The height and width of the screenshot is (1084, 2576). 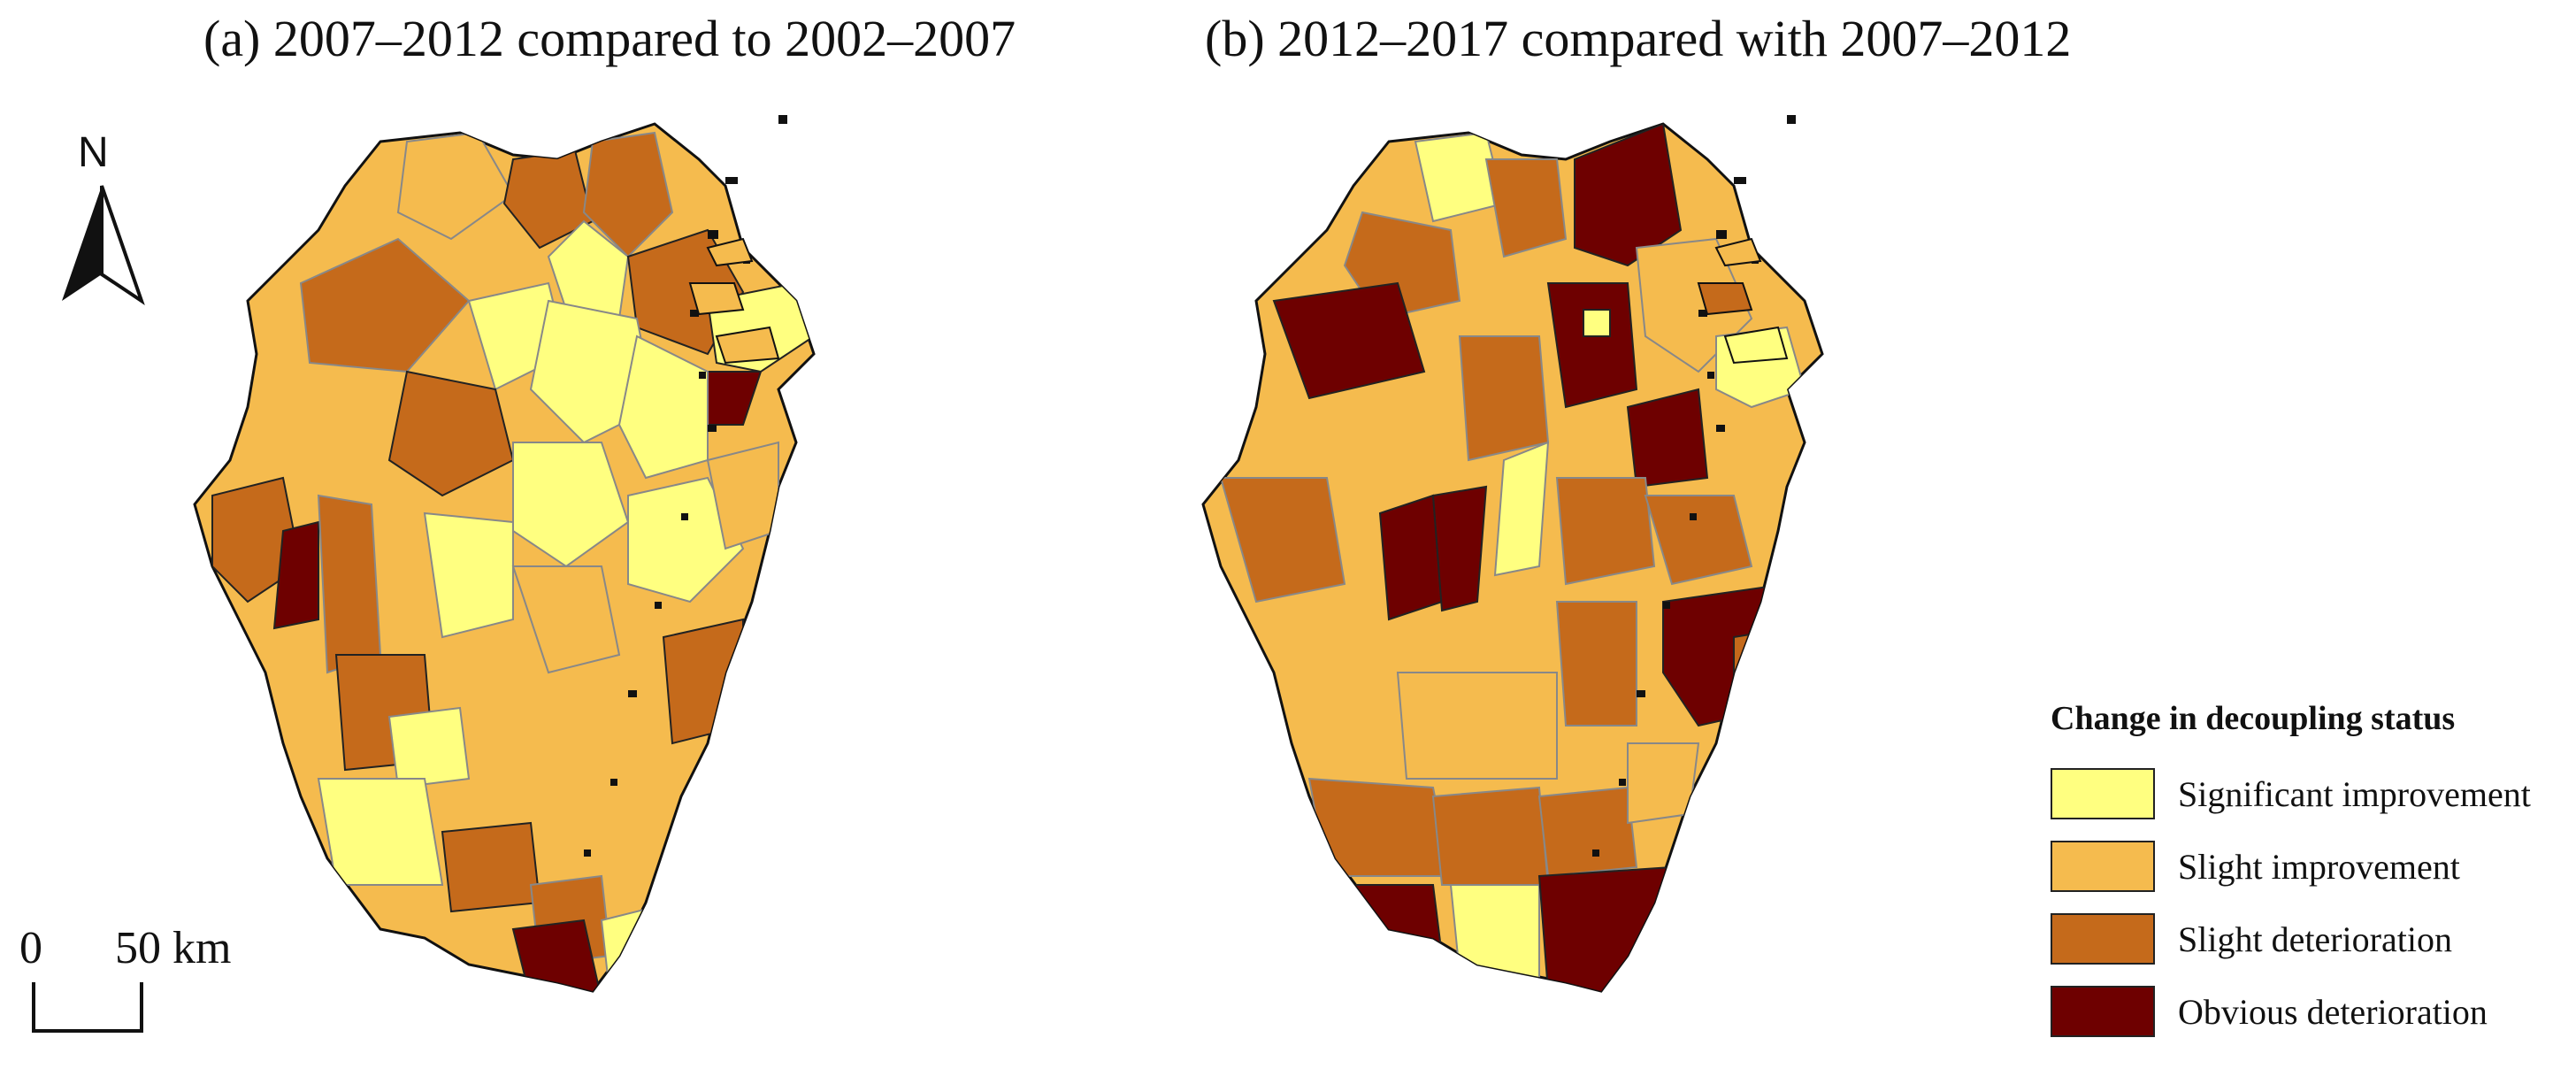 What do you see at coordinates (1638, 38) in the screenshot?
I see `panel-b-title: (b) 2012–2017 compared with 2007–2012` at bounding box center [1638, 38].